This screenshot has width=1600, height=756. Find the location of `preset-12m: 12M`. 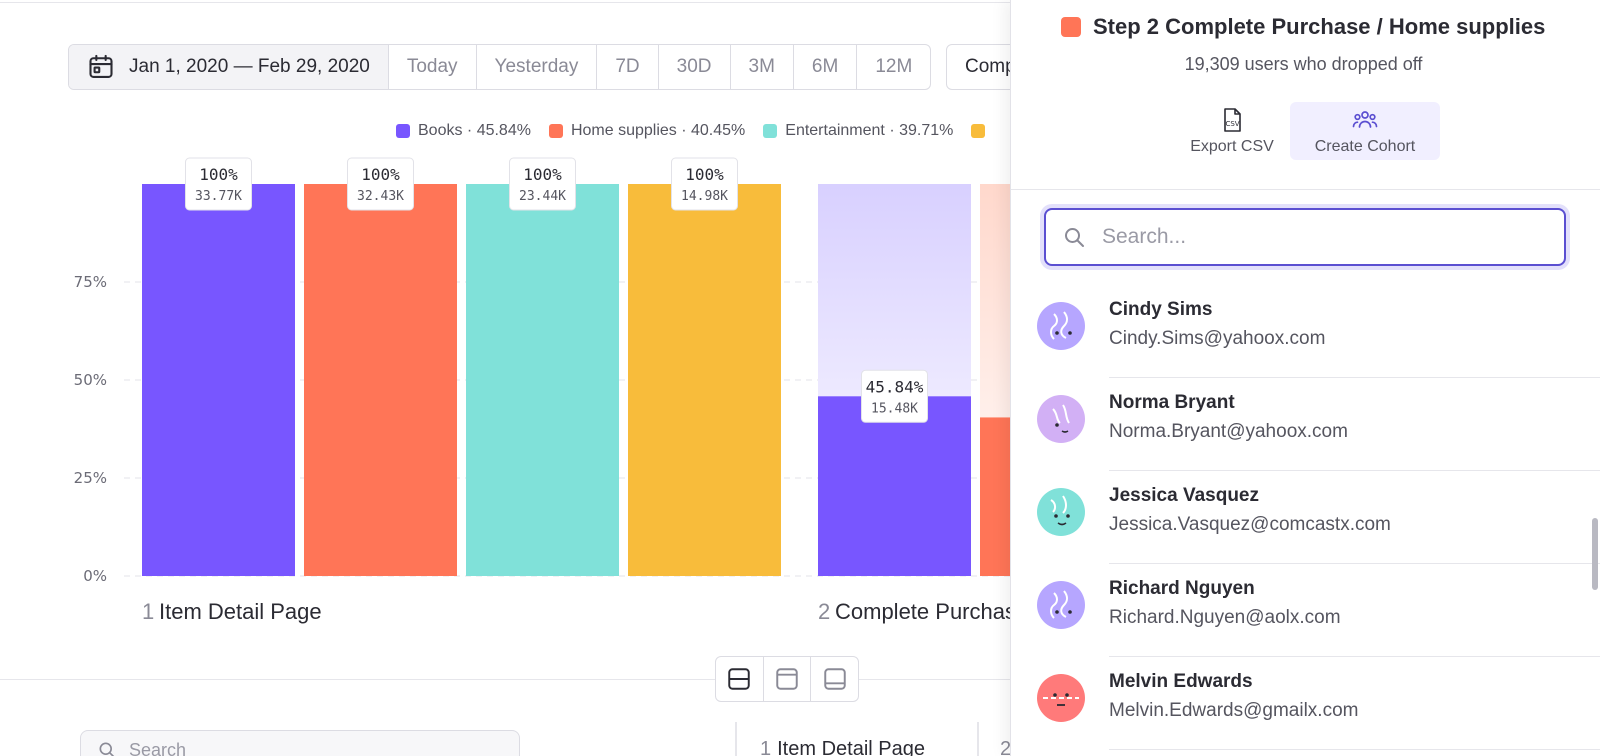

preset-12m: 12M is located at coordinates (894, 66).